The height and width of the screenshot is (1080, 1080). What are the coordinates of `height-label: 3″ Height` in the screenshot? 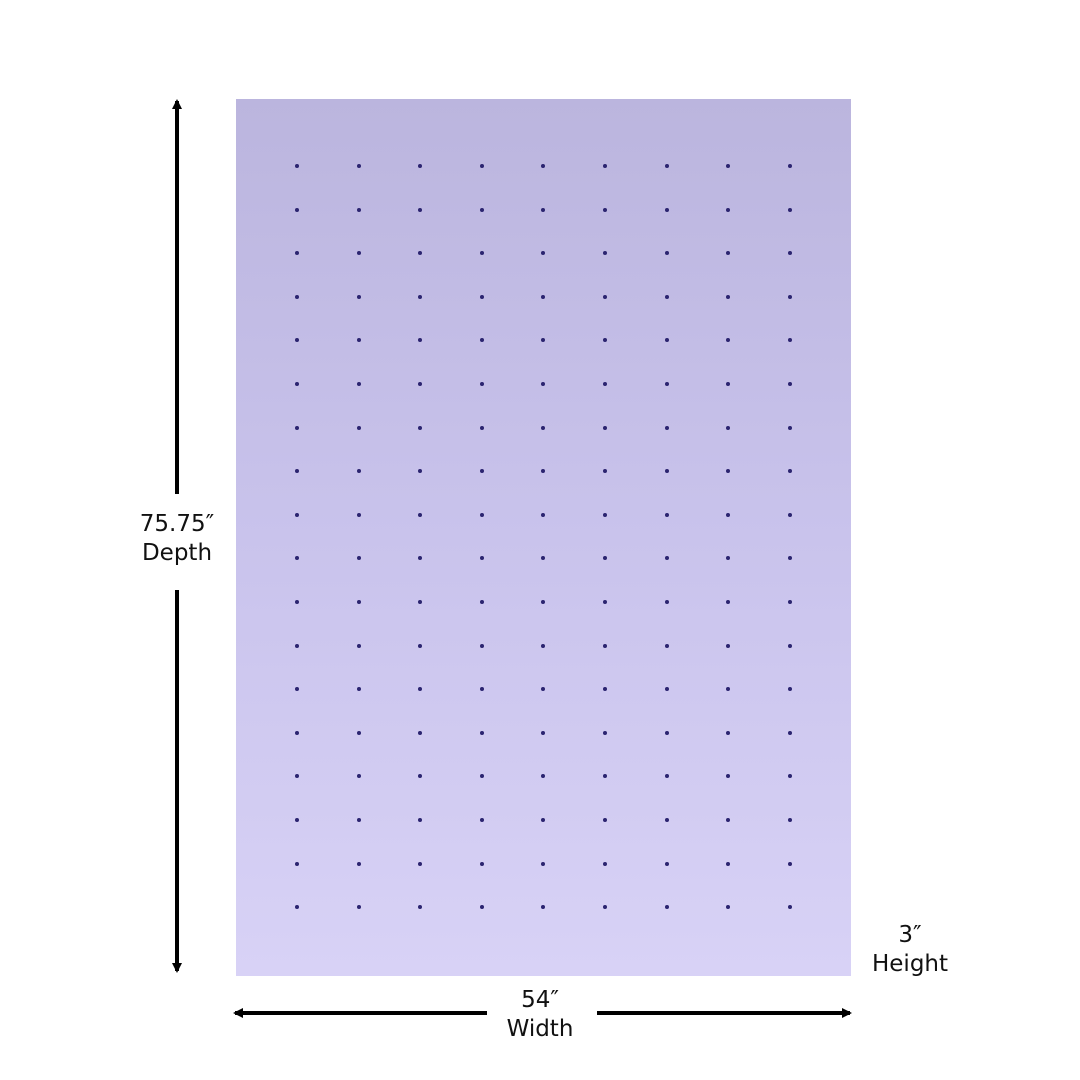 It's located at (910, 950).